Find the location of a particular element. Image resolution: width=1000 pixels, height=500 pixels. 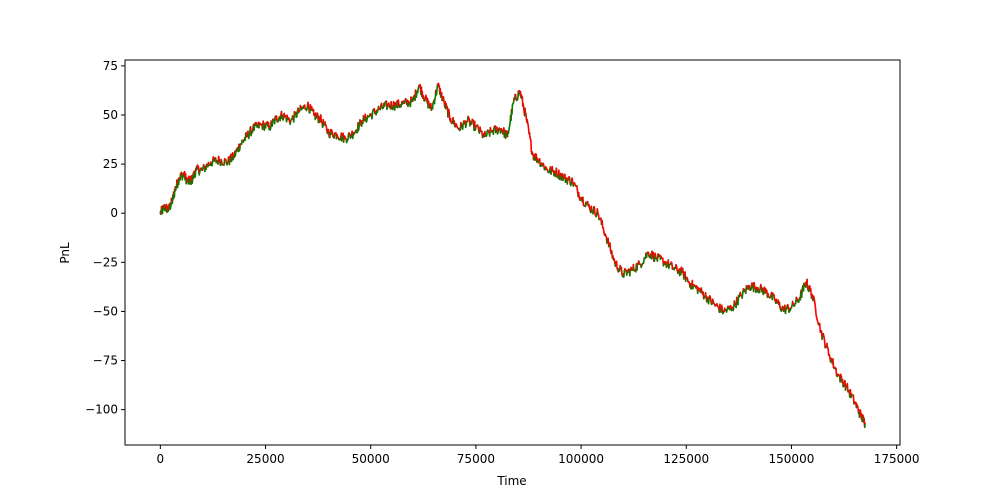

y-axis-label: PnL is located at coordinates (65, 253).